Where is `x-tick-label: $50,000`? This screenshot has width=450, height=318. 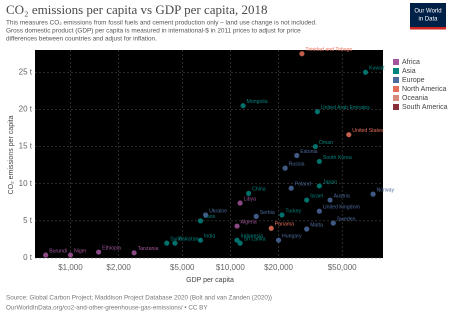
x-tick-label: $50,000 is located at coordinates (342, 267).